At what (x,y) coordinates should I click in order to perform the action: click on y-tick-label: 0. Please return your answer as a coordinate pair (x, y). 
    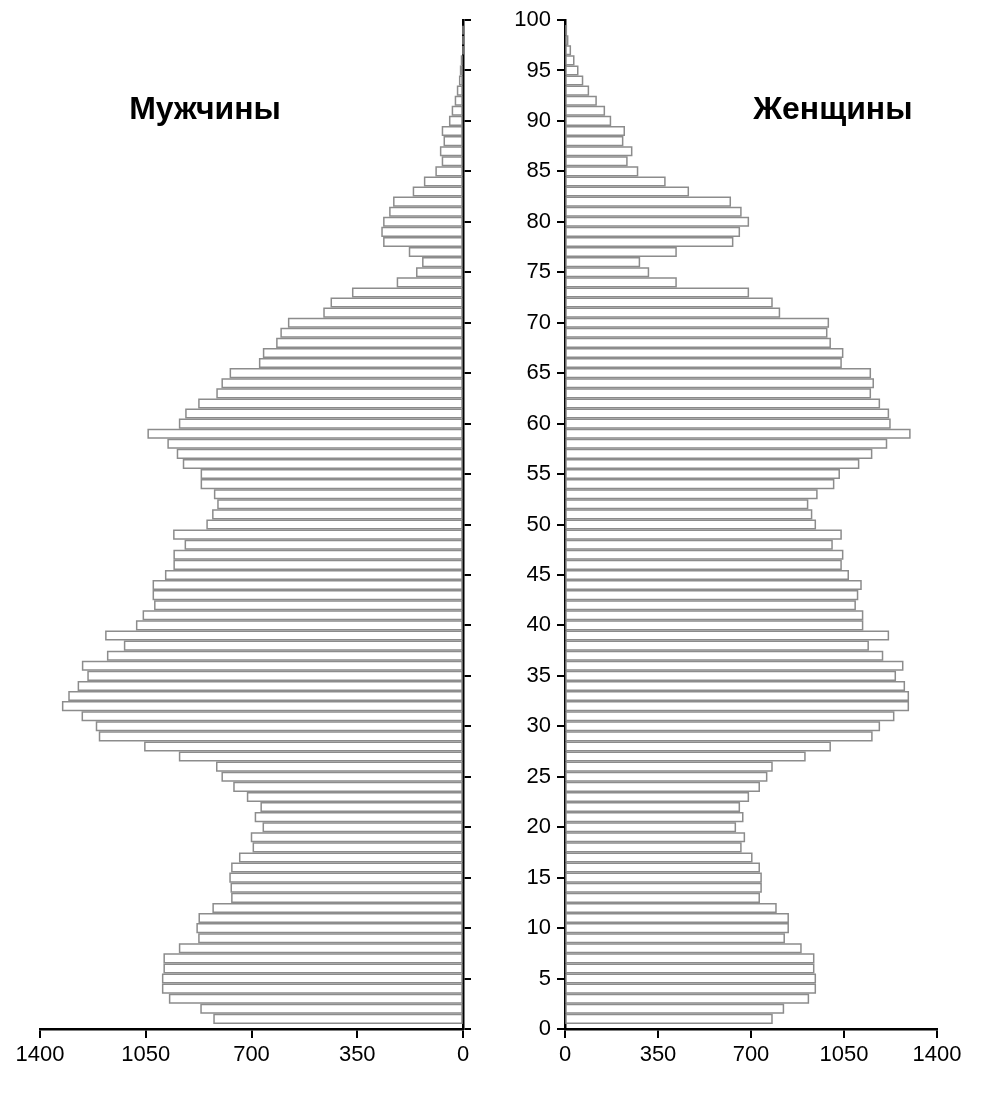
    Looking at the image, I should click on (544, 1028).